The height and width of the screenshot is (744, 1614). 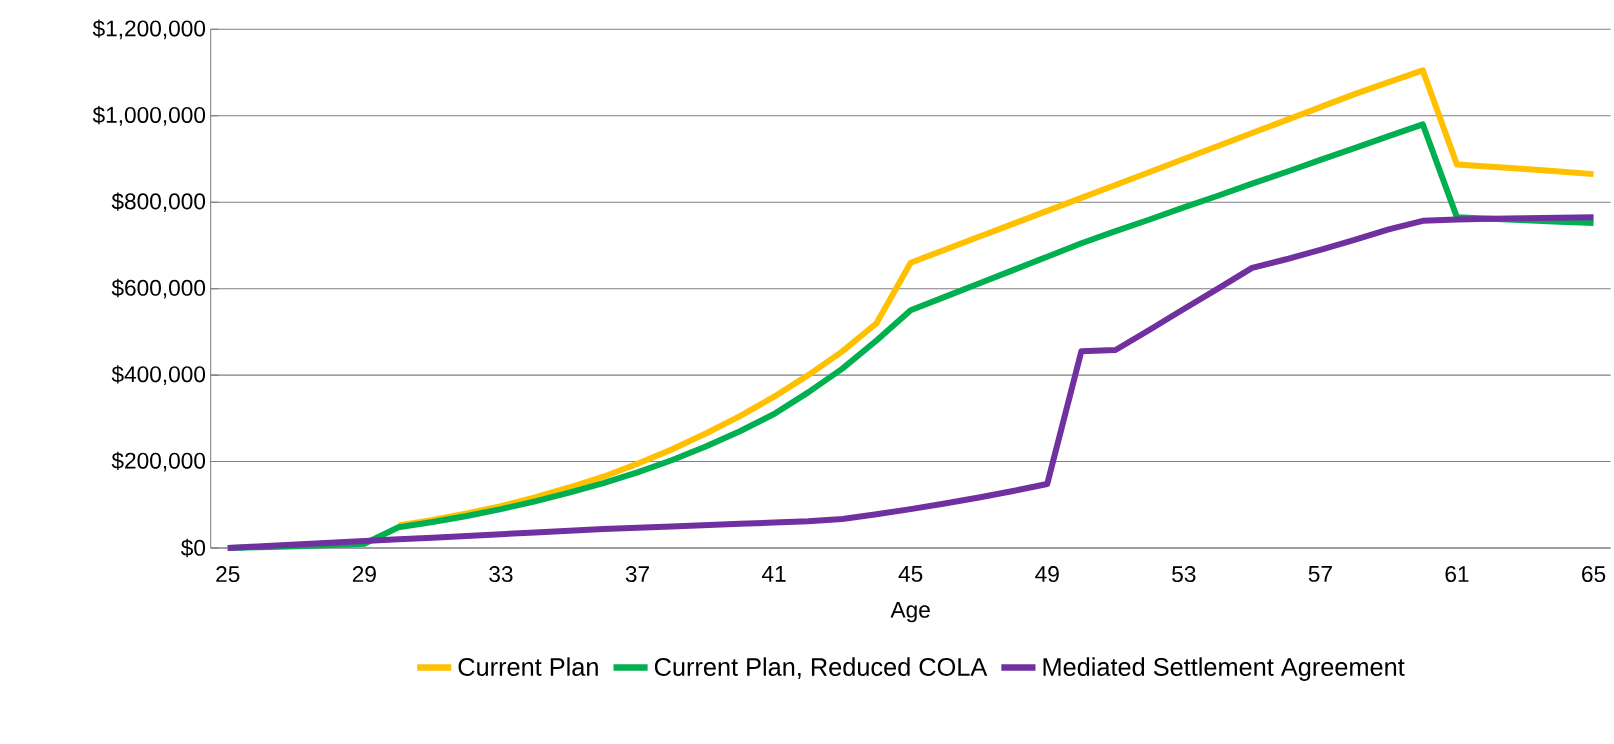 I want to click on x-tick-label: 53, so click(x=1184, y=574).